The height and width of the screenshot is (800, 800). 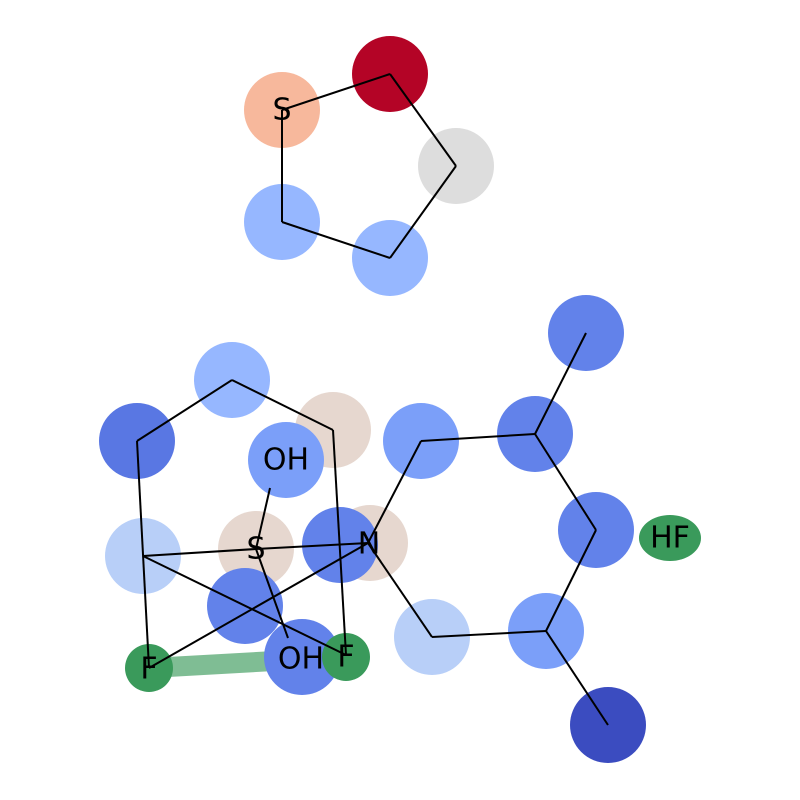 I want to click on atom-label-hydroxyl-top: OH, so click(x=286, y=460).